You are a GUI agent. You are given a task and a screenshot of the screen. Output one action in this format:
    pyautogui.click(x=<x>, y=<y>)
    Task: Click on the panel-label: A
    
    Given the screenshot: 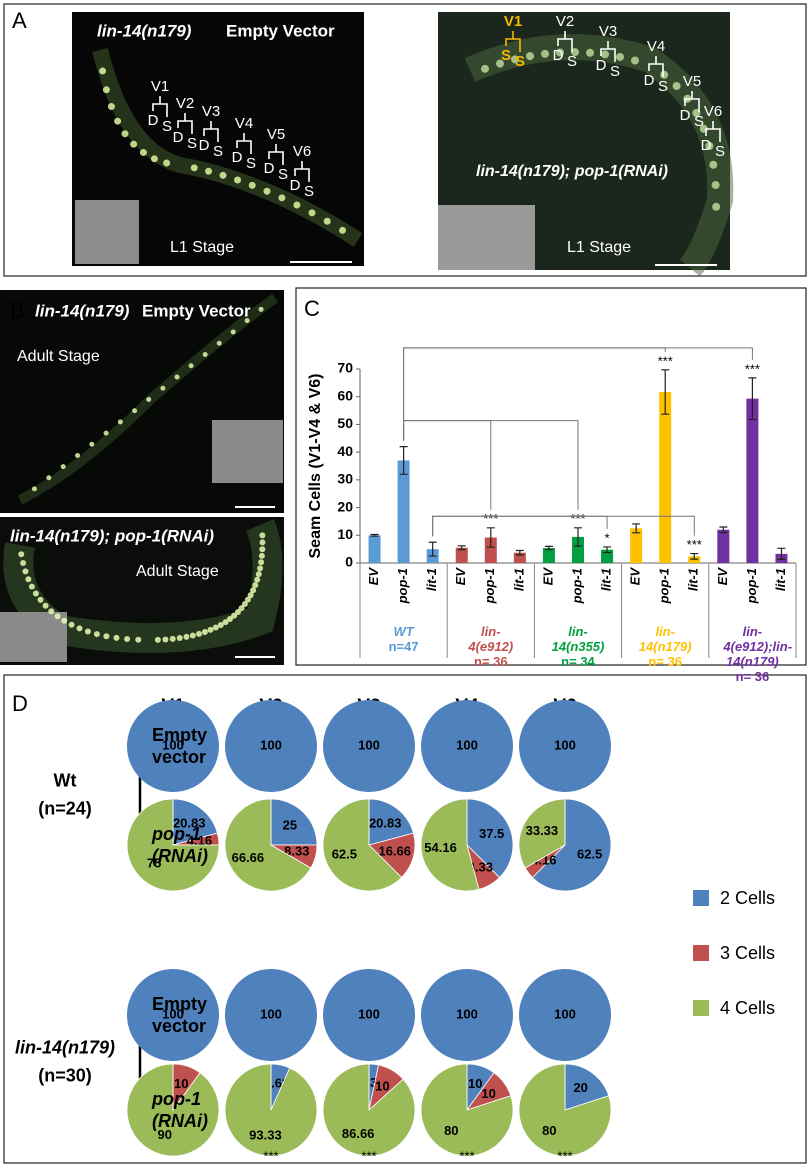 What is the action you would take?
    pyautogui.click(x=19, y=20)
    